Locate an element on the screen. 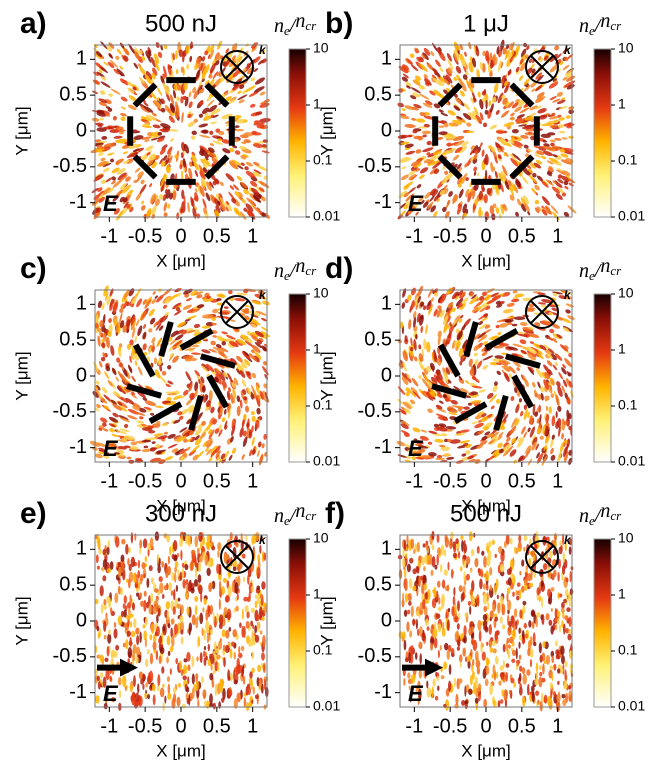 This screenshot has height=779, width=658. colorbar is located at coordinates (602, 378).